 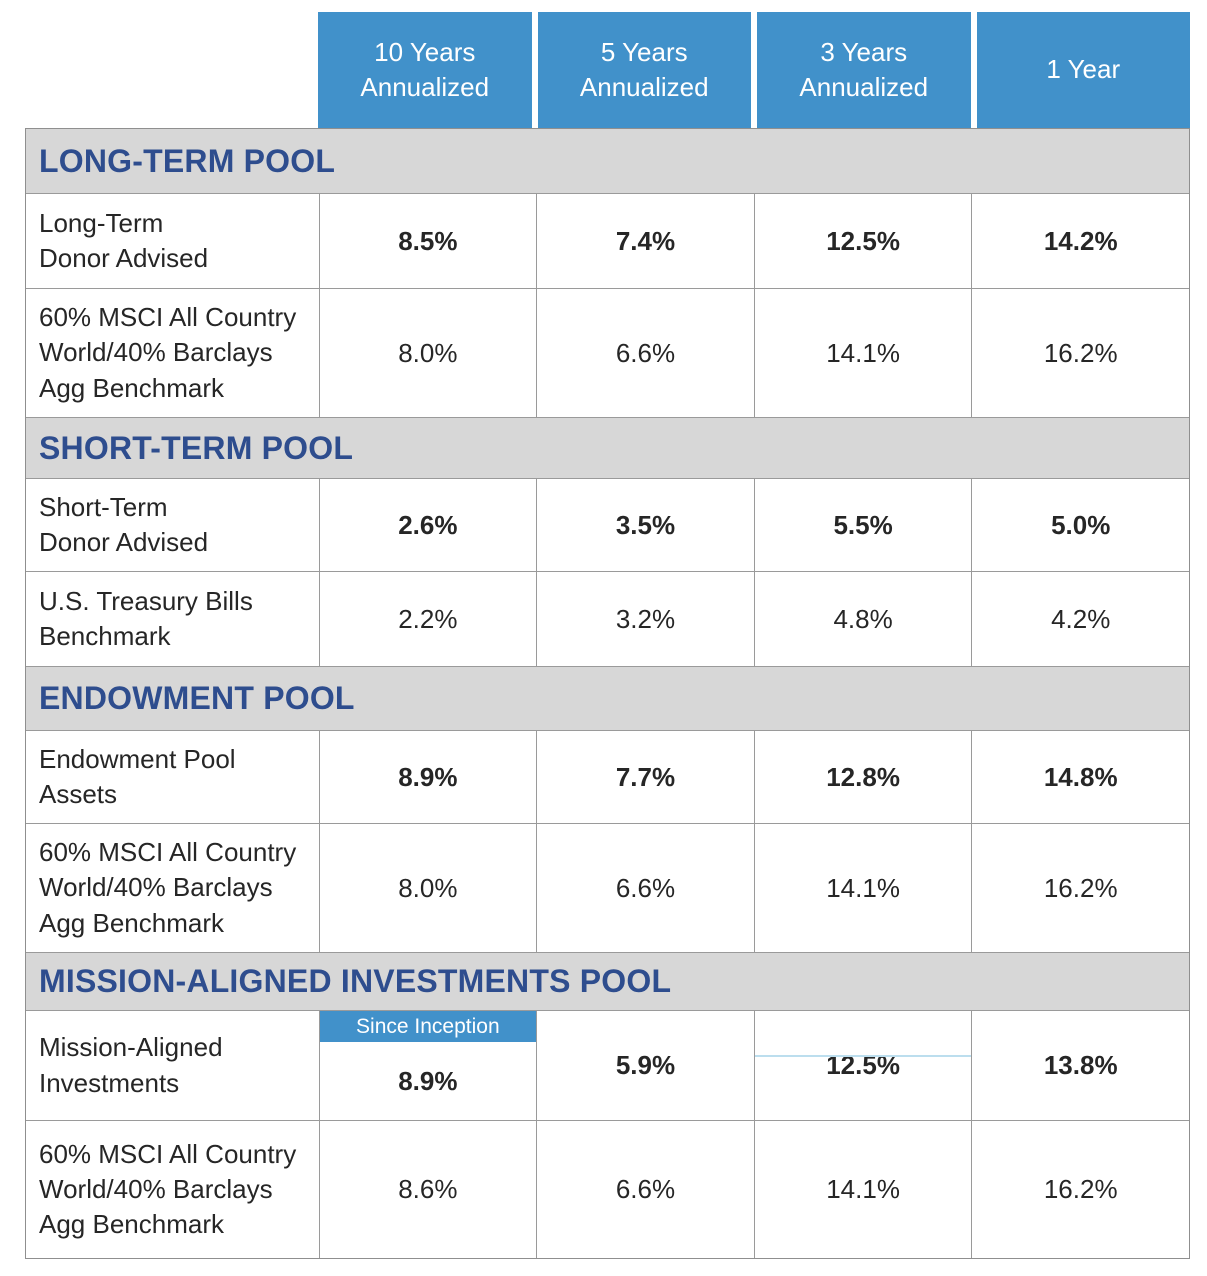 What do you see at coordinates (1080, 777) in the screenshot?
I see `value-cell-1y: 14.8%` at bounding box center [1080, 777].